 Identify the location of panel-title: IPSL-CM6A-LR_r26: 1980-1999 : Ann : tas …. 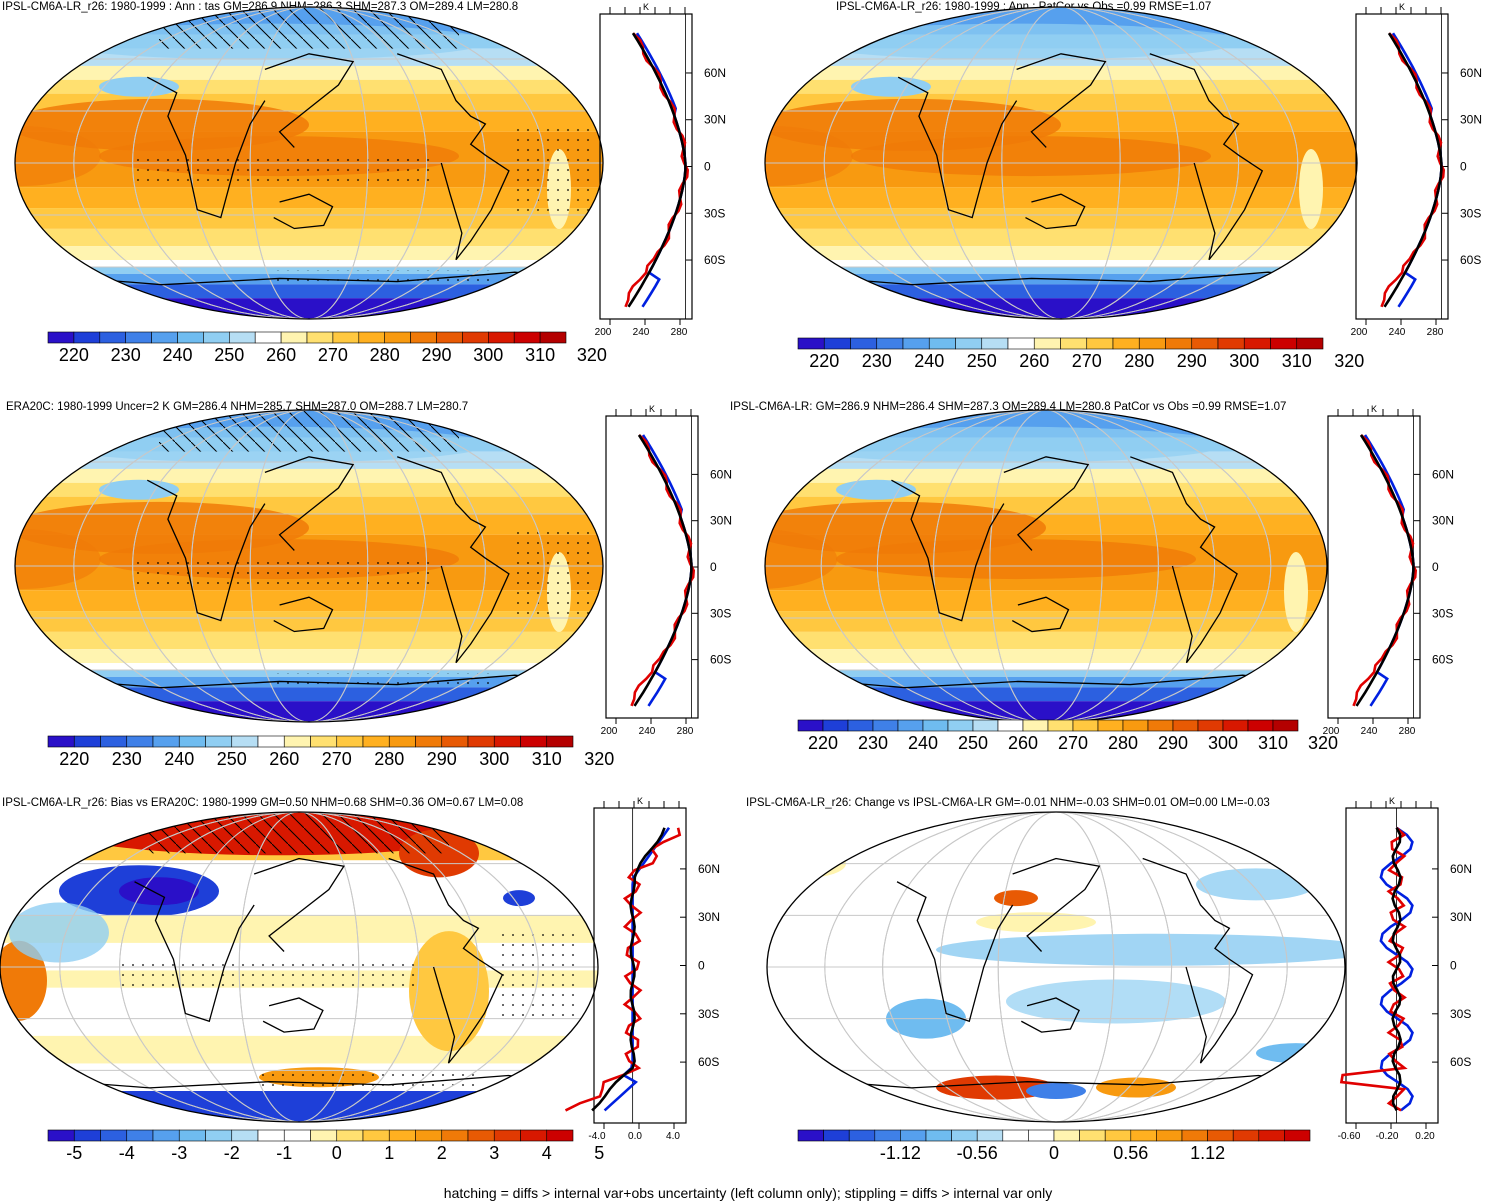
(260, 7).